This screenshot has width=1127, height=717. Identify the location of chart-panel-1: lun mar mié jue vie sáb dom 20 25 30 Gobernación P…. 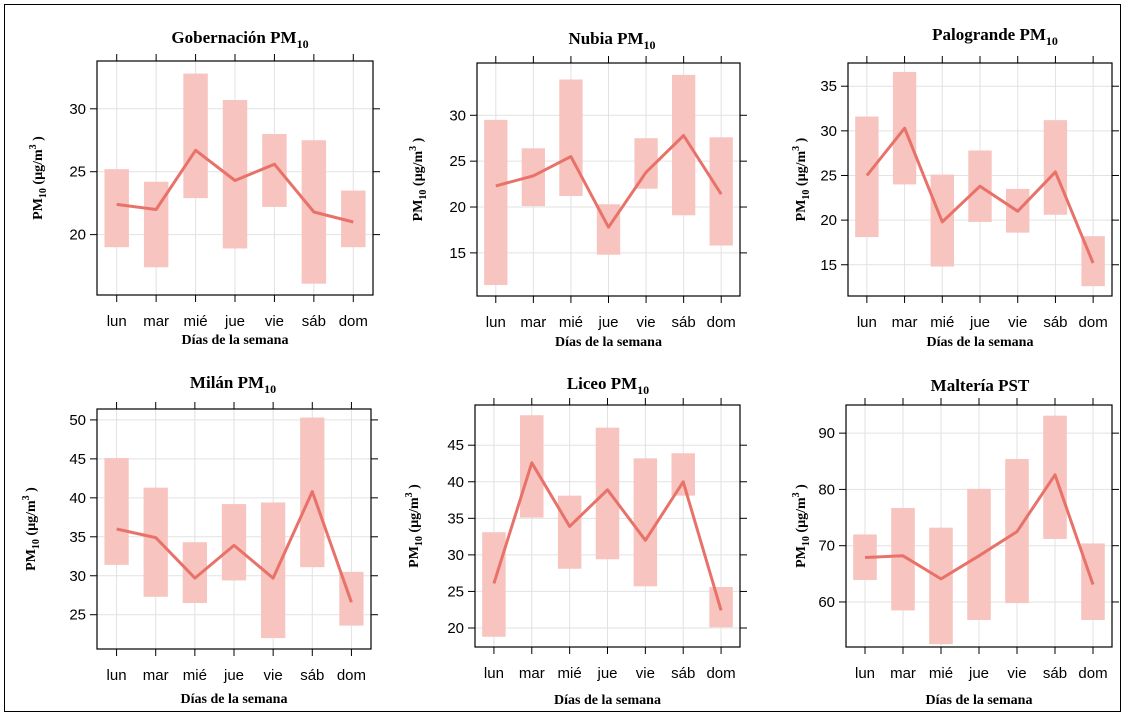
(204, 188).